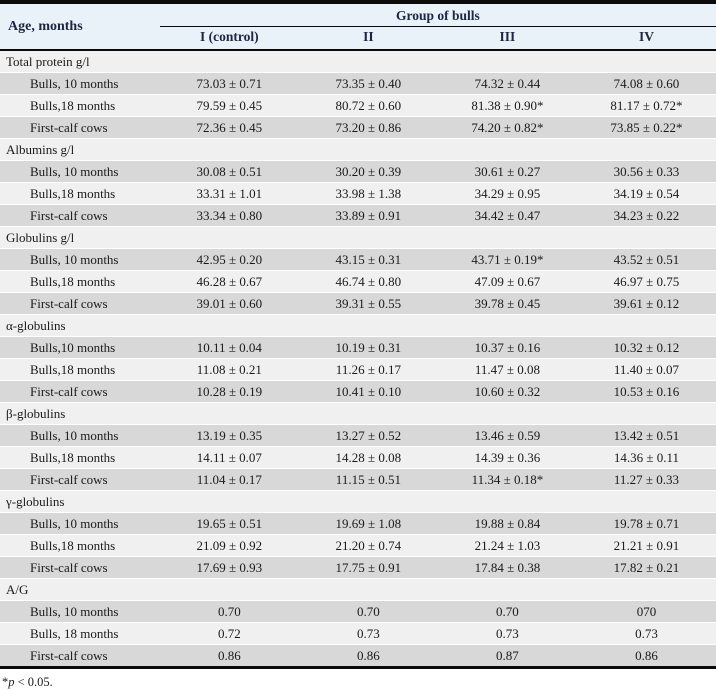  Describe the element at coordinates (646, 457) in the screenshot. I see `cell-value: 14.36 ± 0.11` at that location.